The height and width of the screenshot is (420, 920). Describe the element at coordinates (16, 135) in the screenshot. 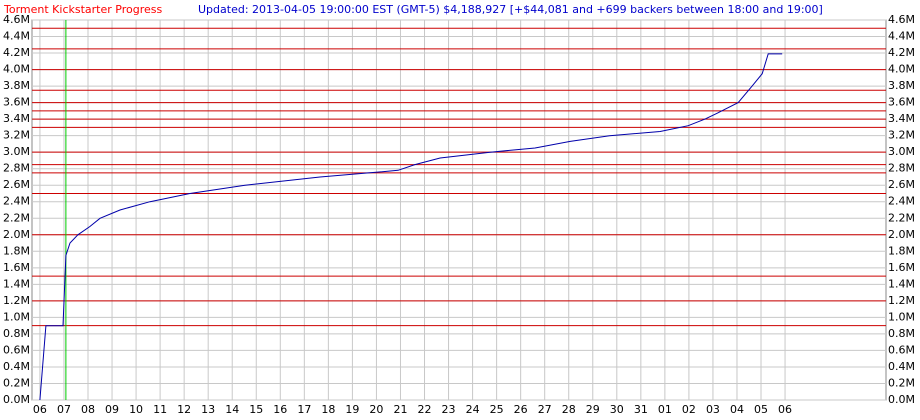

I see `y-tick-label: 3.2M` at that location.